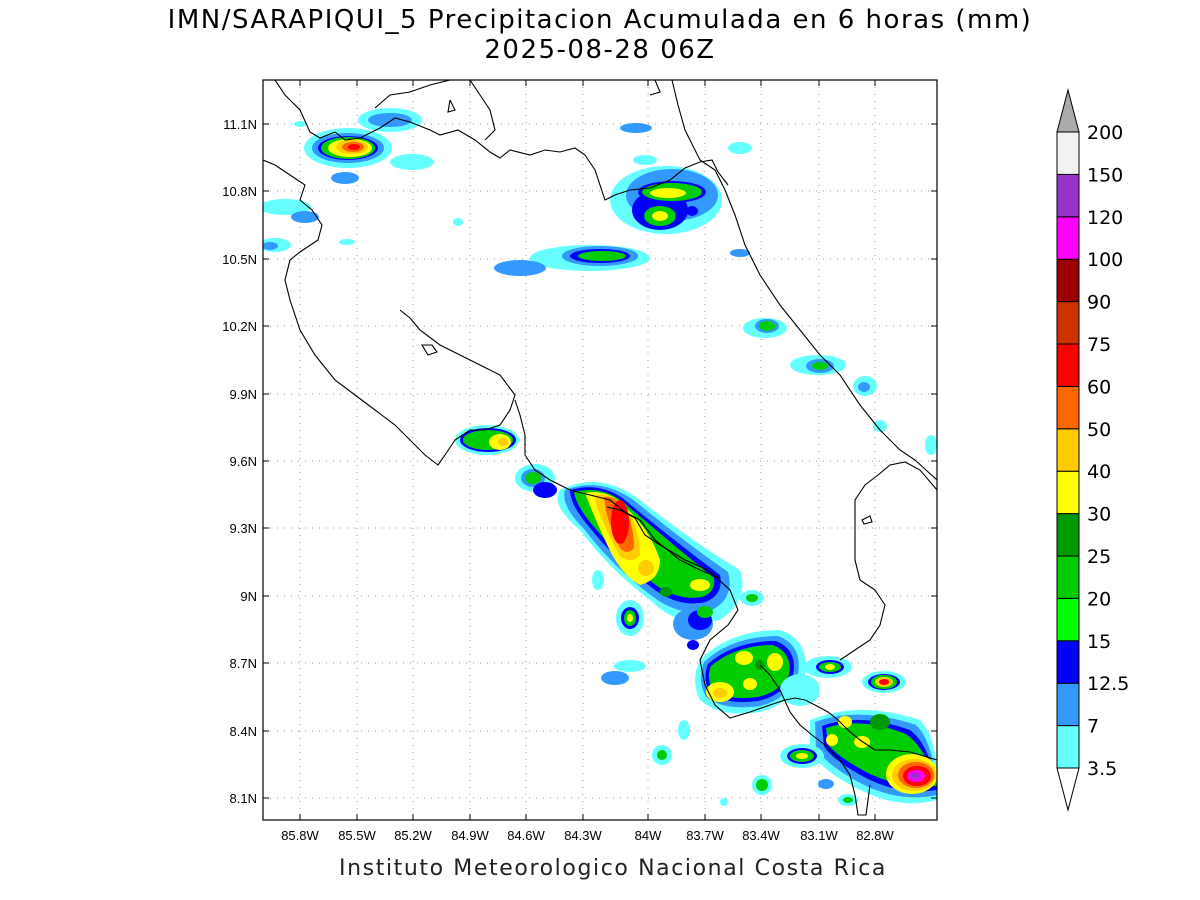 The height and width of the screenshot is (900, 1200). Describe the element at coordinates (583, 835) in the screenshot. I see `lon-tick-label: 84.3W` at that location.